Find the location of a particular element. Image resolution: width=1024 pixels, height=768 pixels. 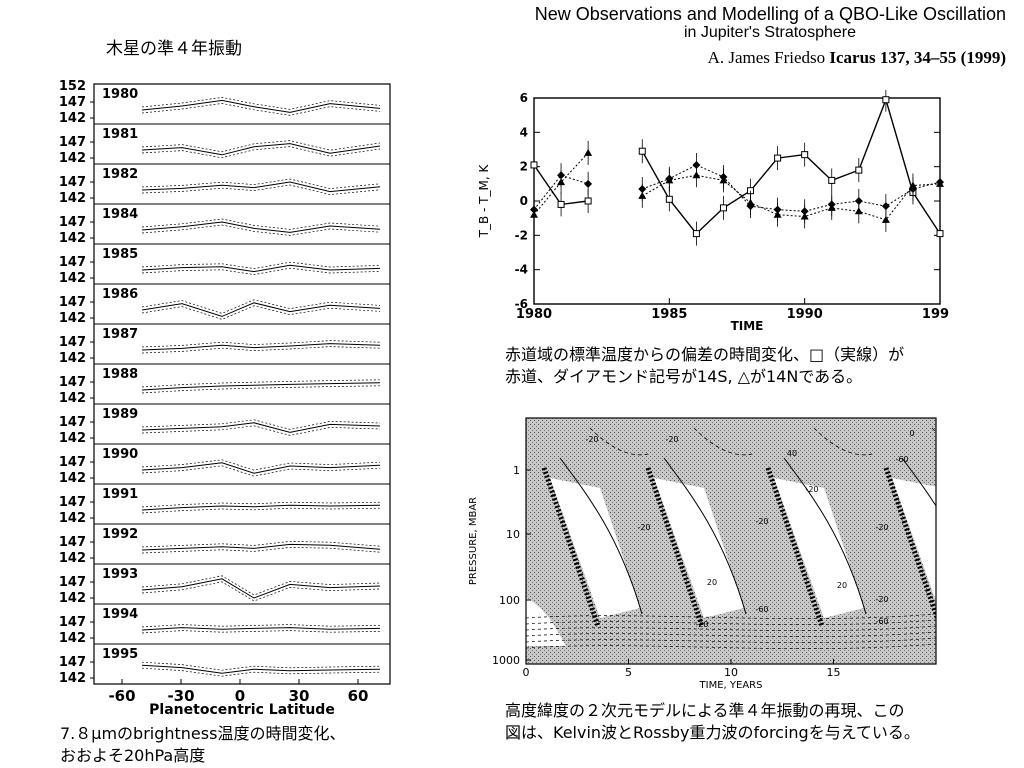

x-tick-label: 0 is located at coordinates (240, 696).